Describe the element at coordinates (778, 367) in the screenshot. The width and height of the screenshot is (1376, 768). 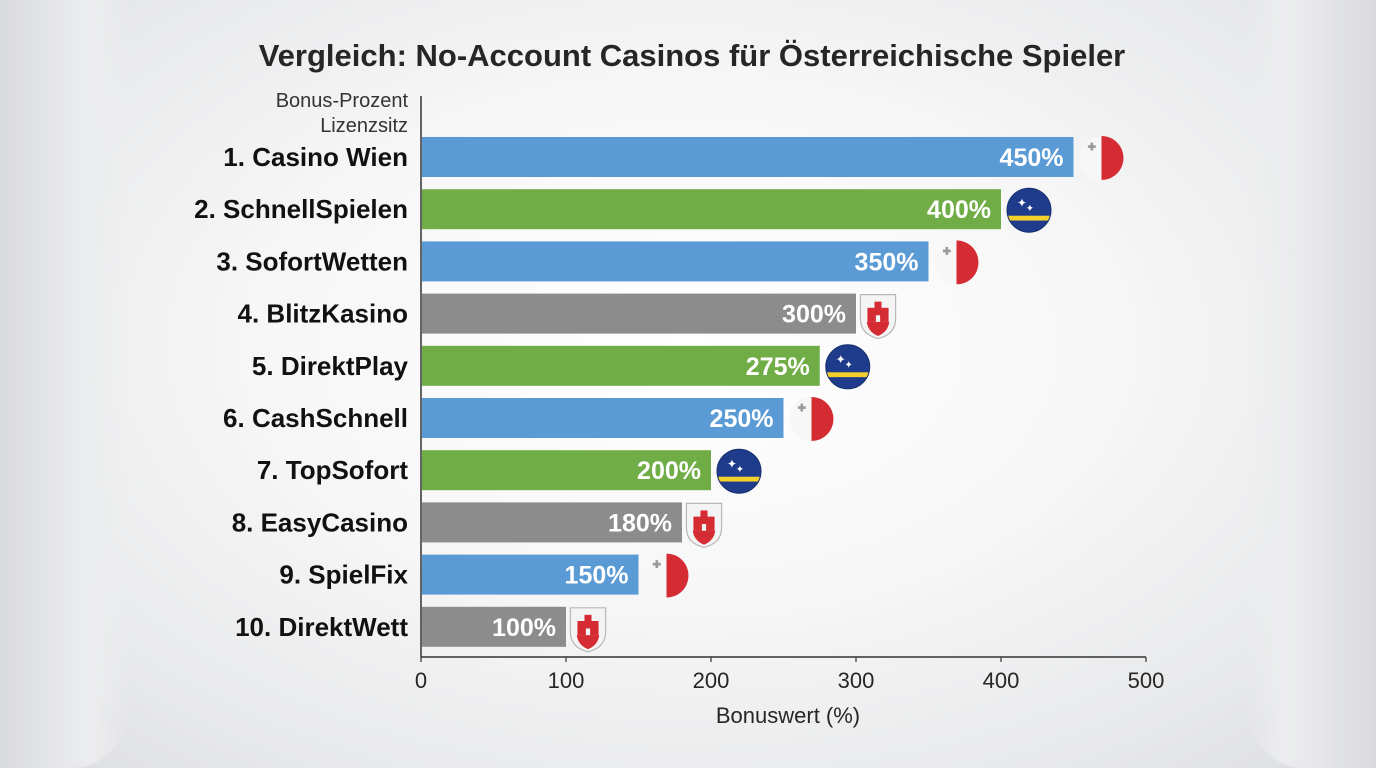
I see `bar-value-label: 275%` at that location.